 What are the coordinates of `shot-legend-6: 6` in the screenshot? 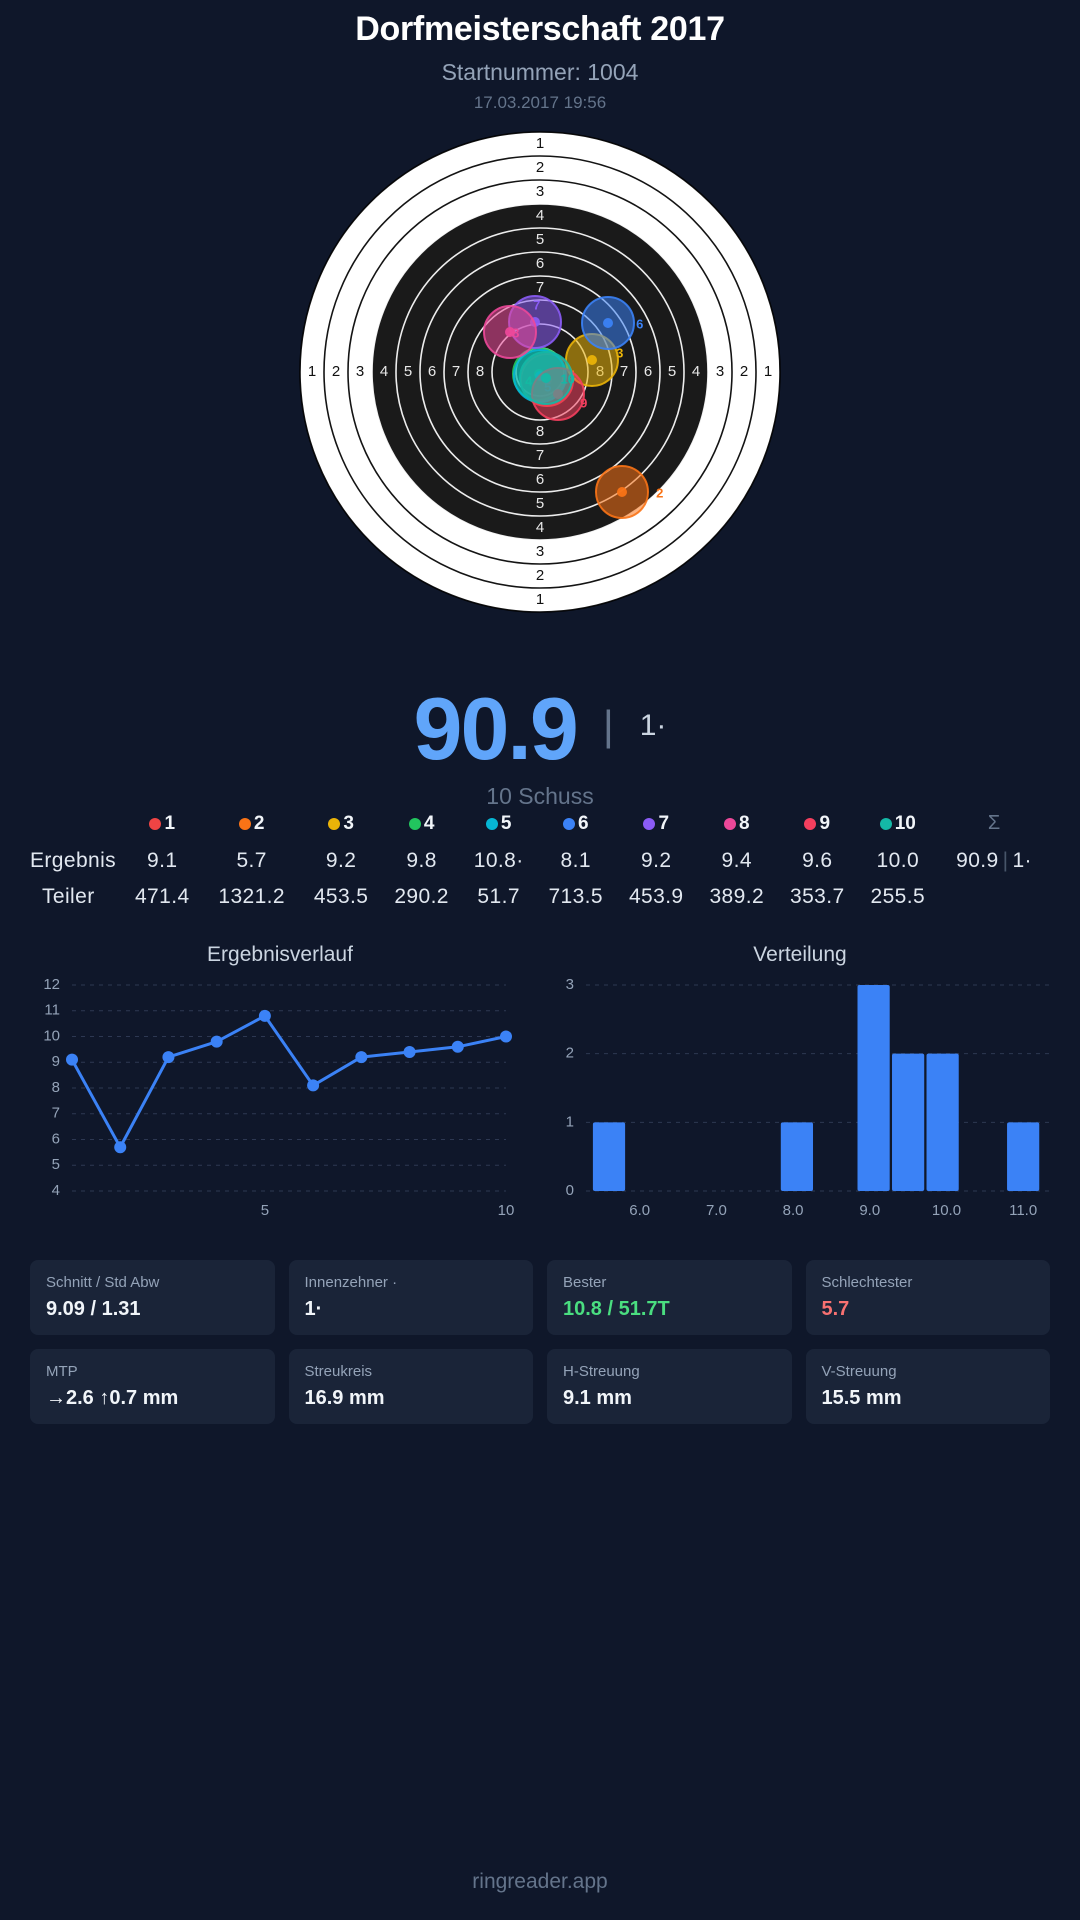 It's located at (575, 826).